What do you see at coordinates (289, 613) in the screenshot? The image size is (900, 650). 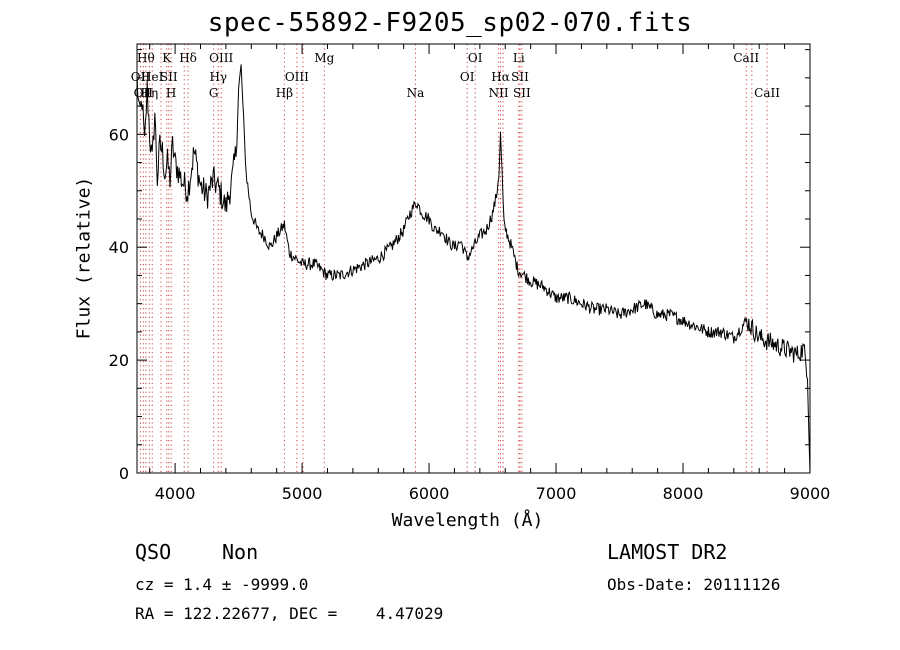 I see `radec-text: RA = 122.22677, DEC = 4.47029` at bounding box center [289, 613].